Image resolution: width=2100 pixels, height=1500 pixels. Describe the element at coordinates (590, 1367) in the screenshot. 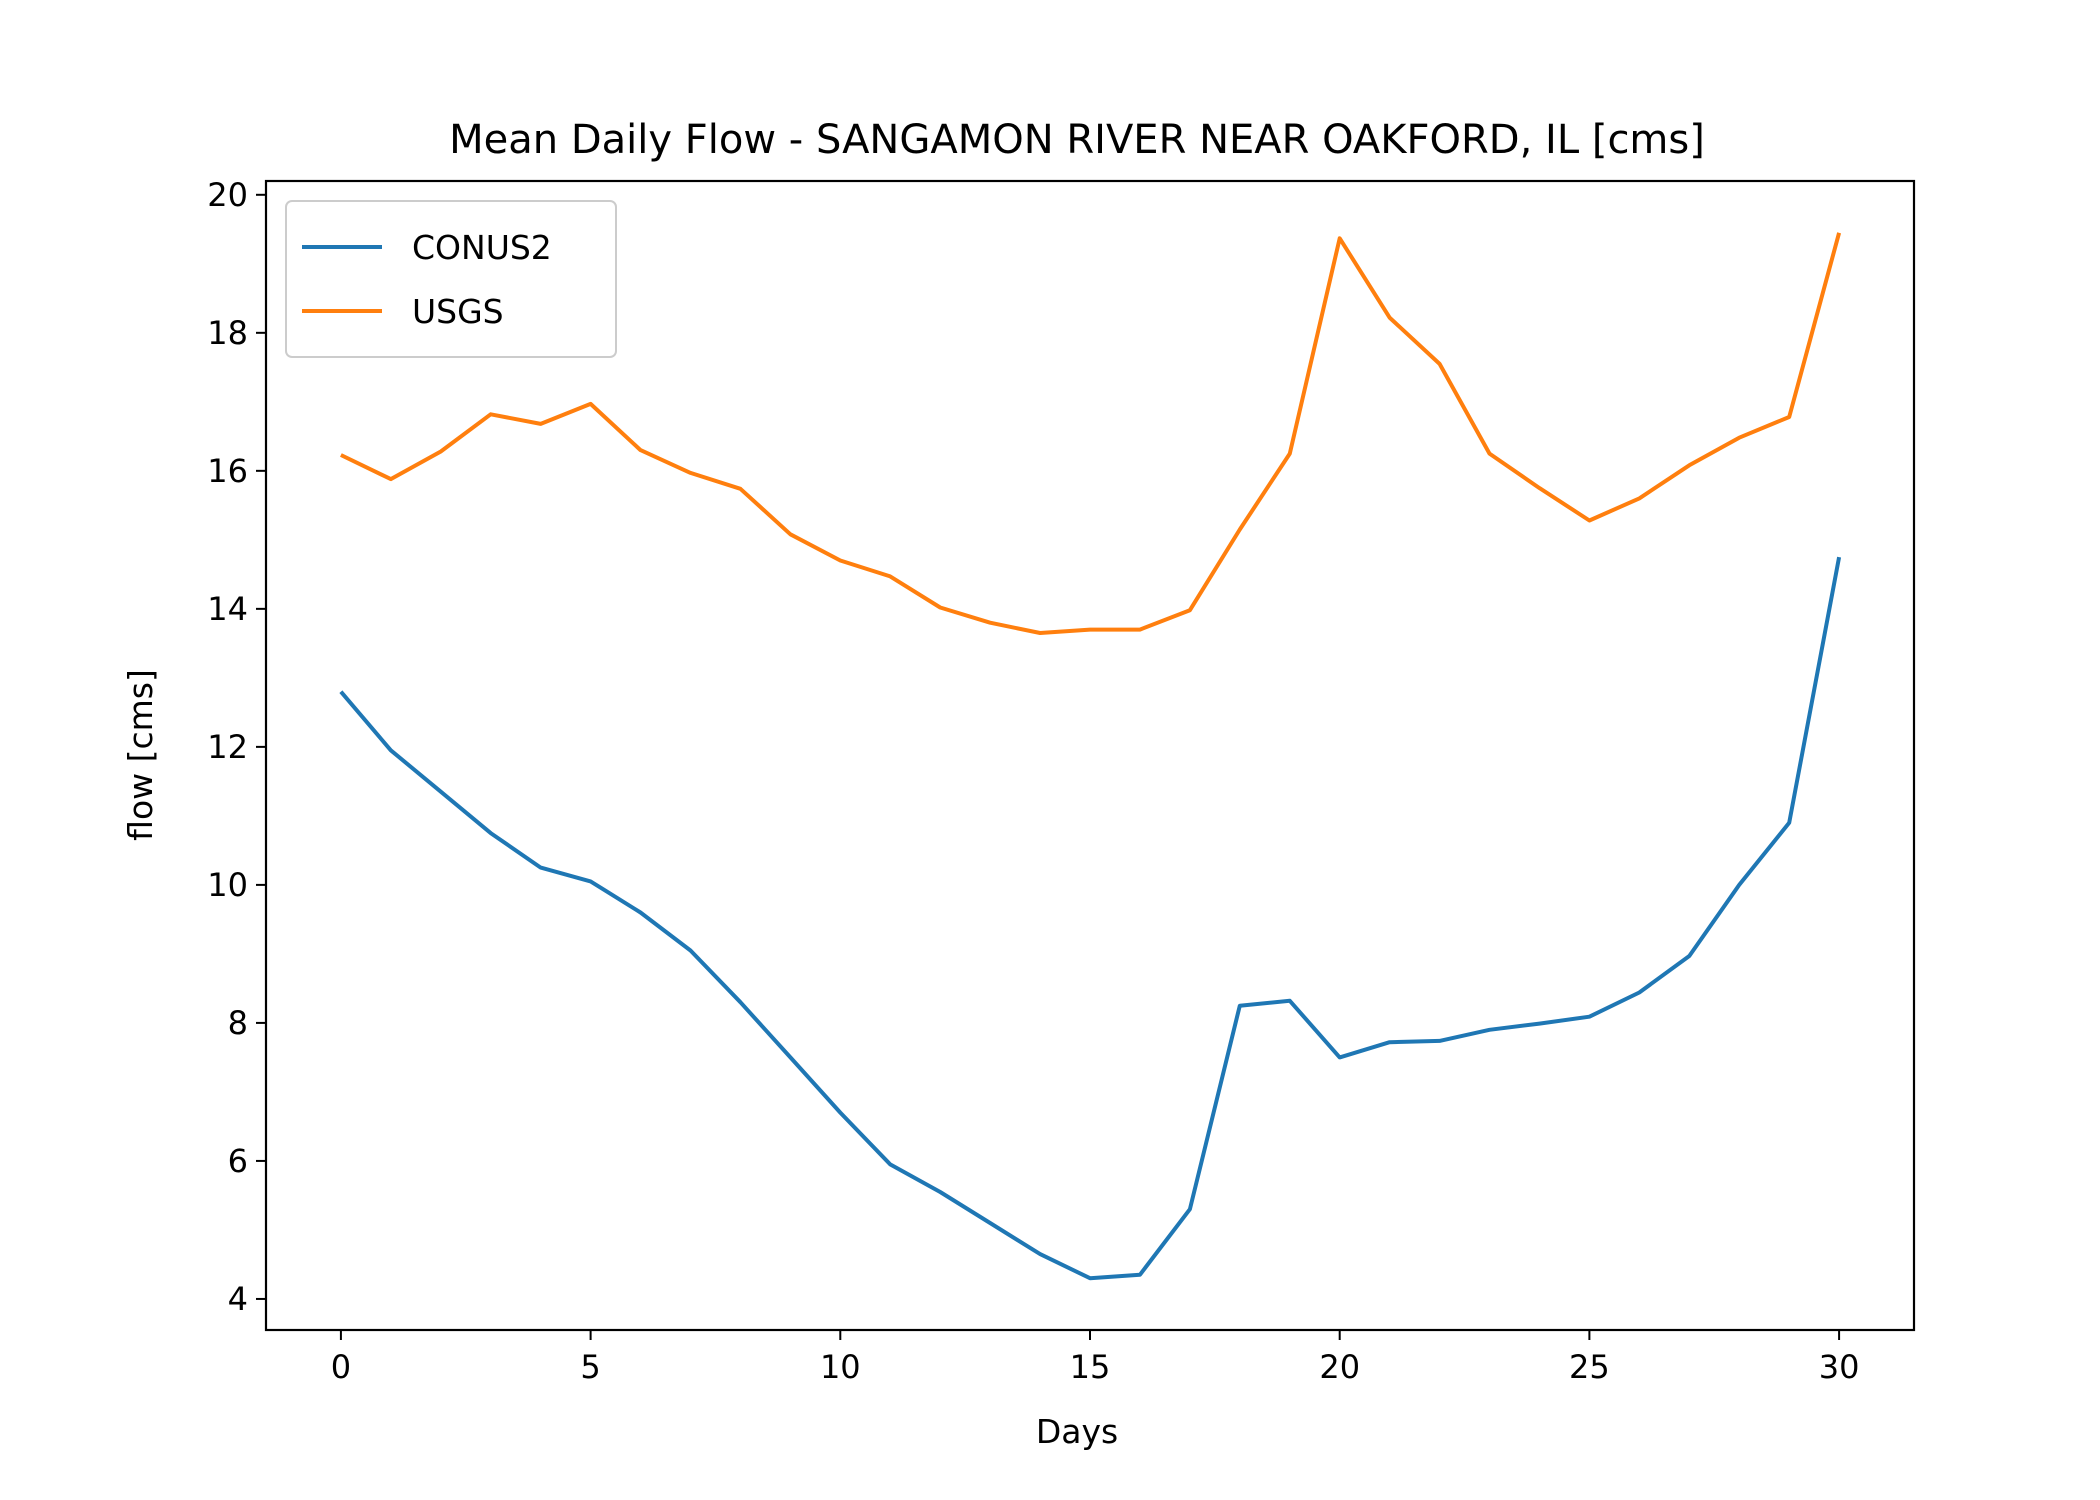

I see `x-tick-label: 5` at that location.